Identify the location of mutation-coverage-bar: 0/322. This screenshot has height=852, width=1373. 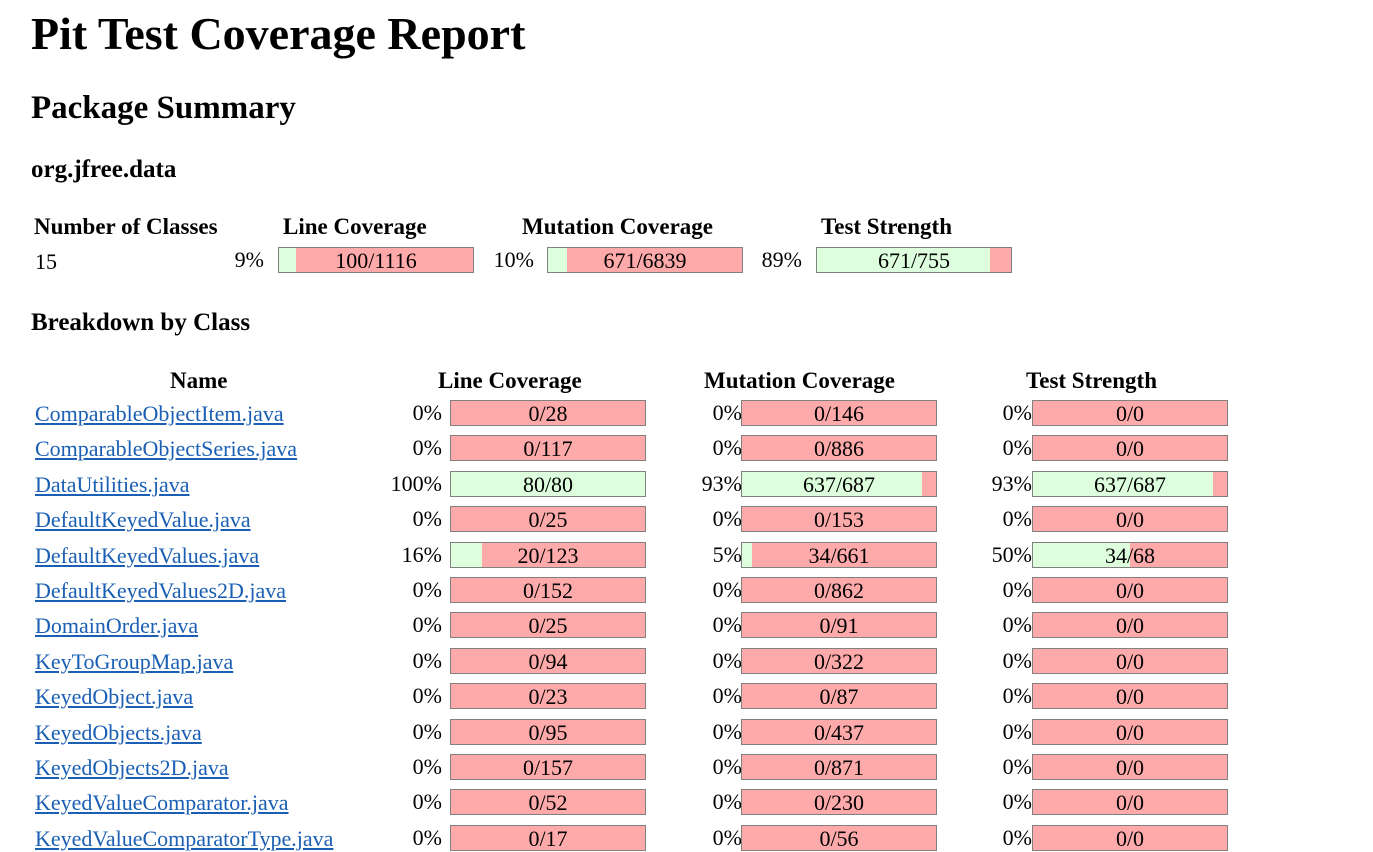
(839, 661).